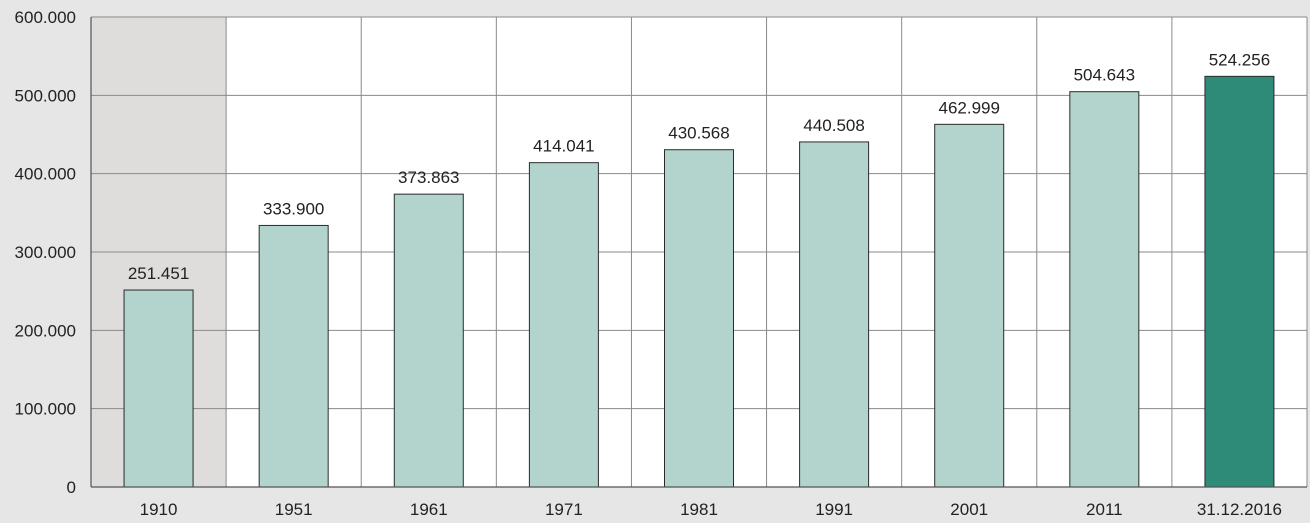 The image size is (1310, 523). I want to click on x-tick-label: 1981, so click(699, 509).